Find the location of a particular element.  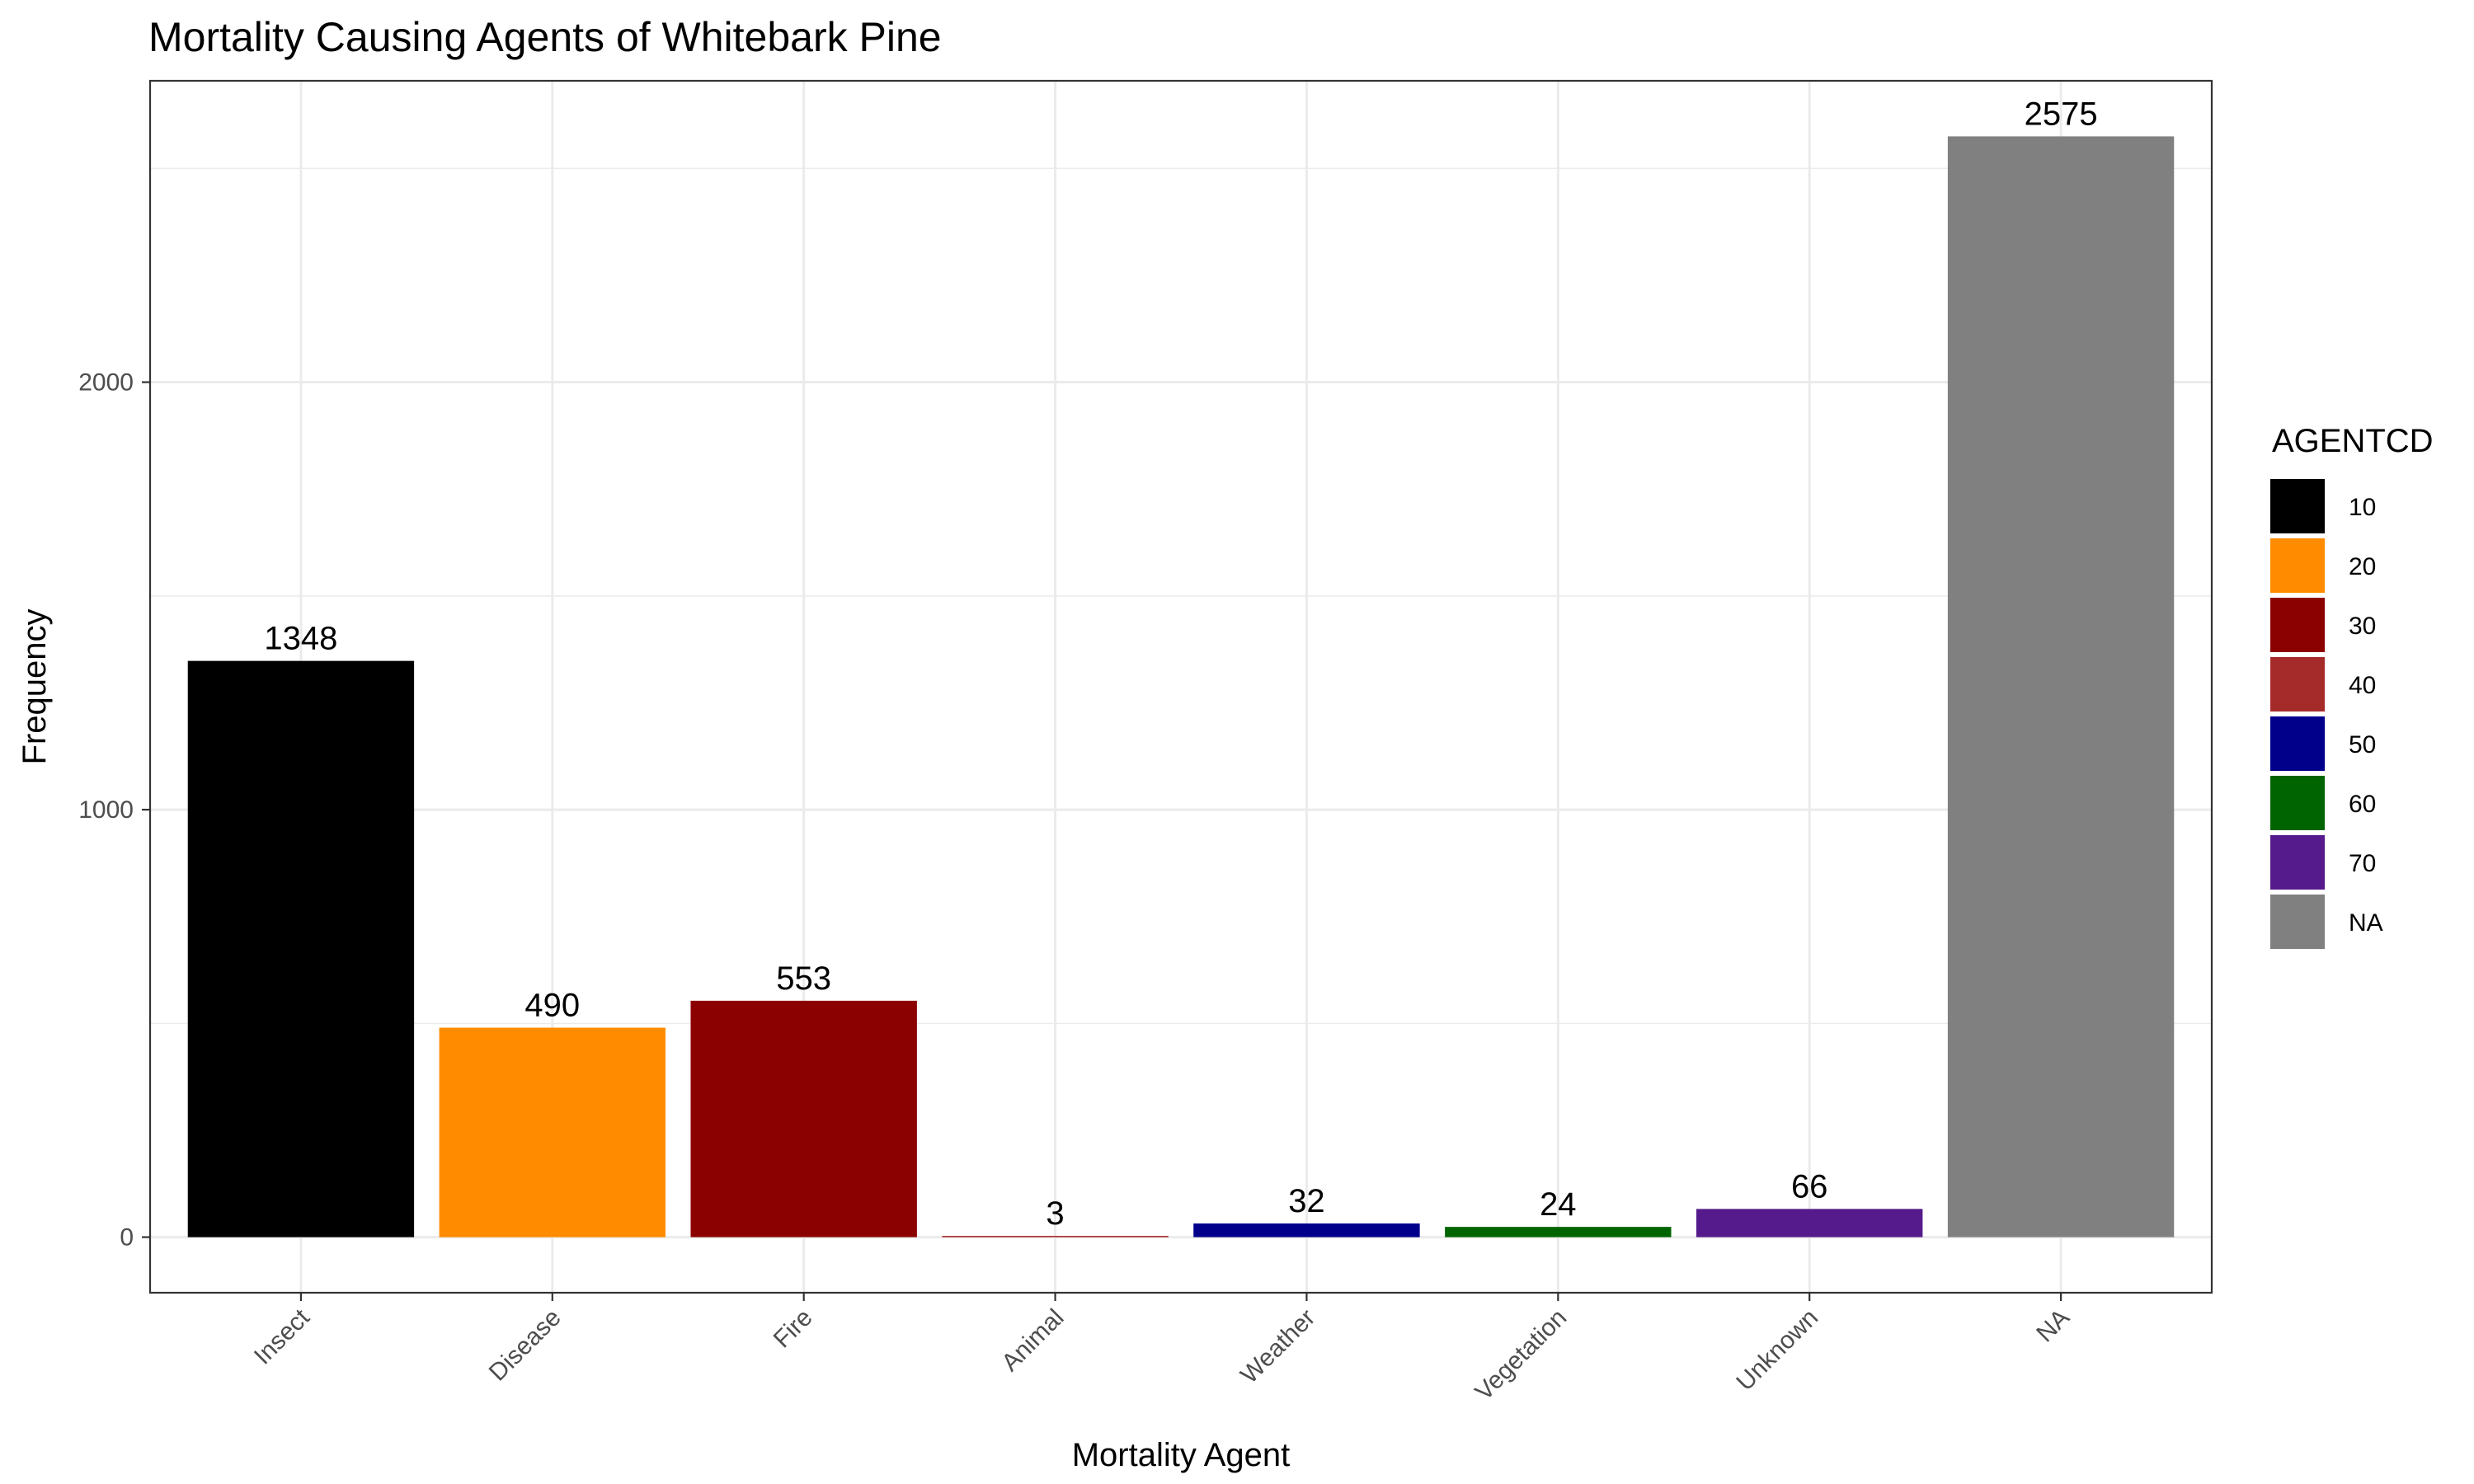

legend-label: 70 is located at coordinates (2362, 863).